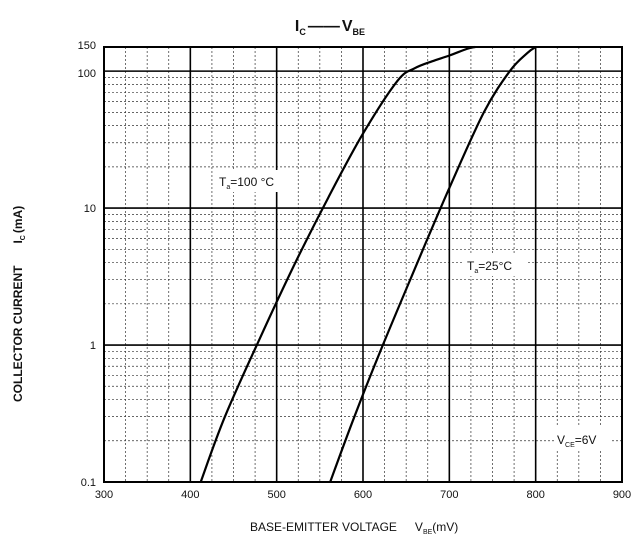 The width and height of the screenshot is (636, 540). I want to click on x-axis-label: BASE-EMITTER VOLTAGE VBE(mV), so click(354, 528).